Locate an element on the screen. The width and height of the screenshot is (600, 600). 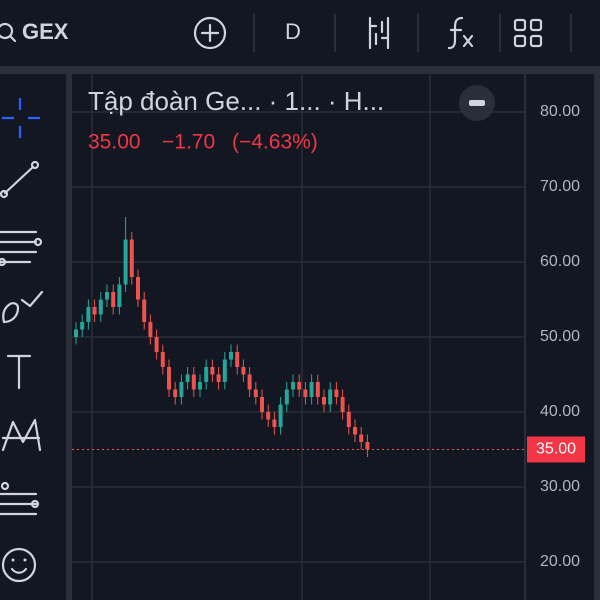
text-tool is located at coordinates (19, 372).